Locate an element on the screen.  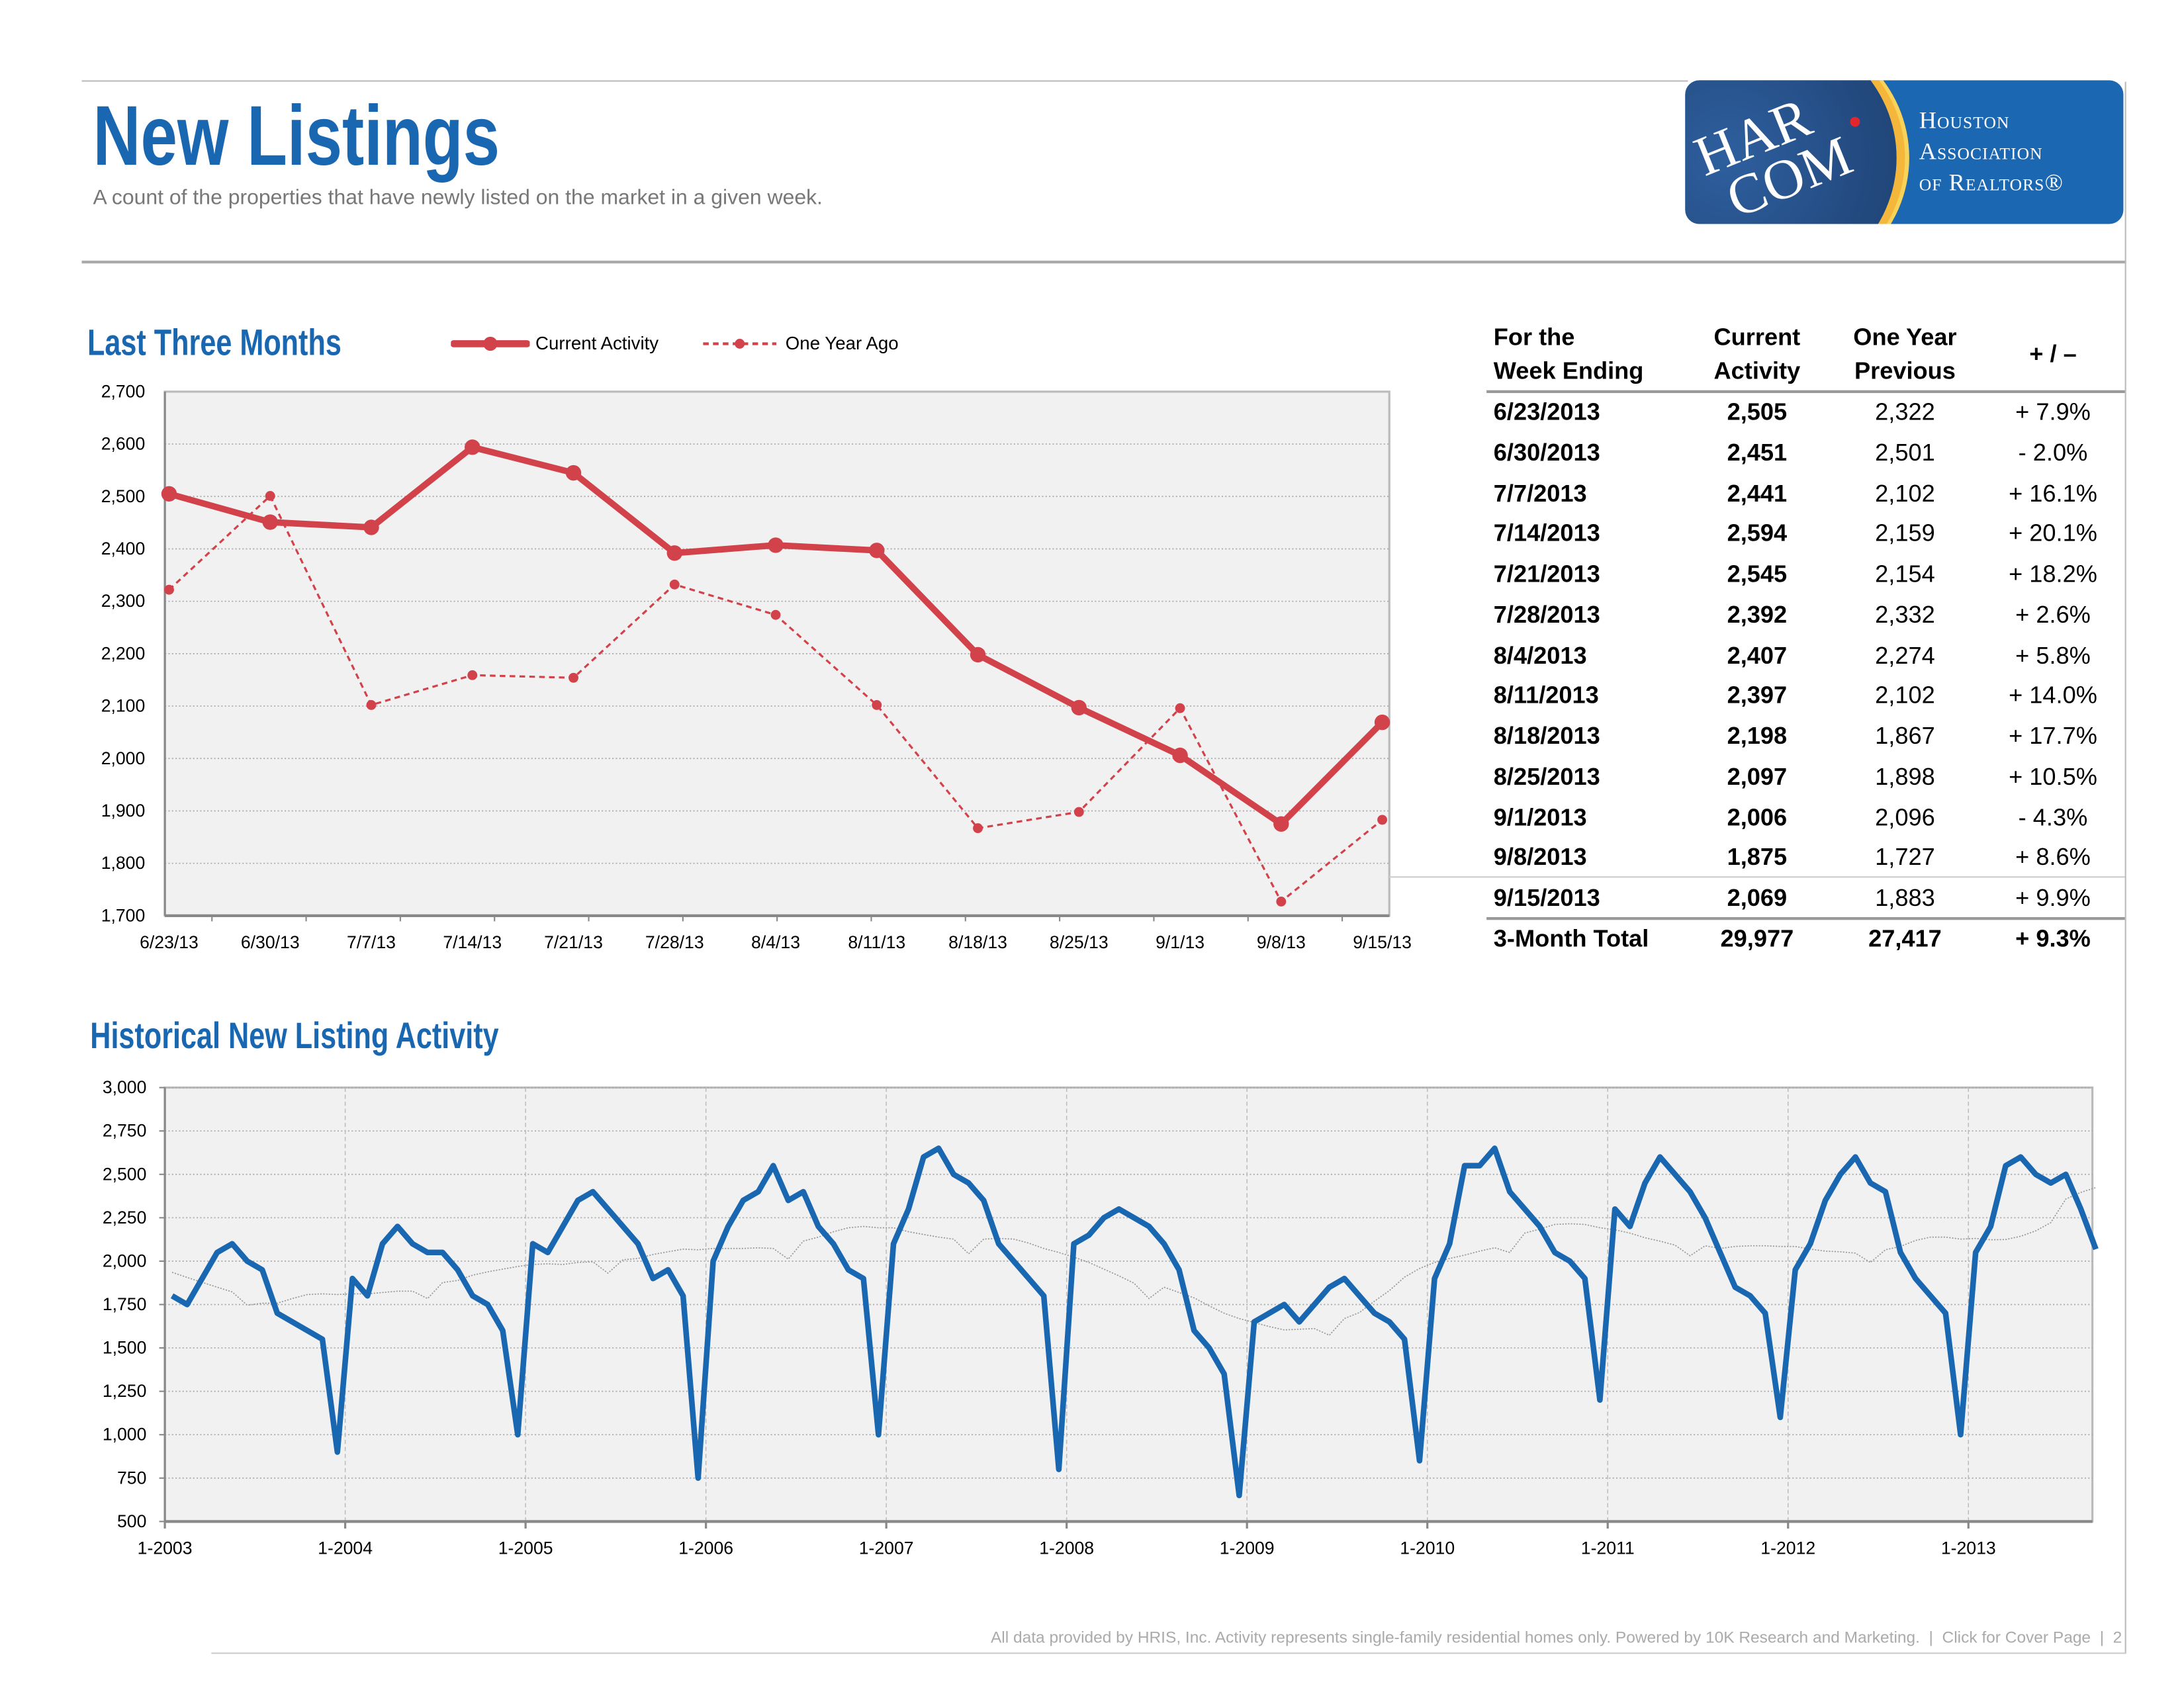
page-number: 2 is located at coordinates (2117, 1638).